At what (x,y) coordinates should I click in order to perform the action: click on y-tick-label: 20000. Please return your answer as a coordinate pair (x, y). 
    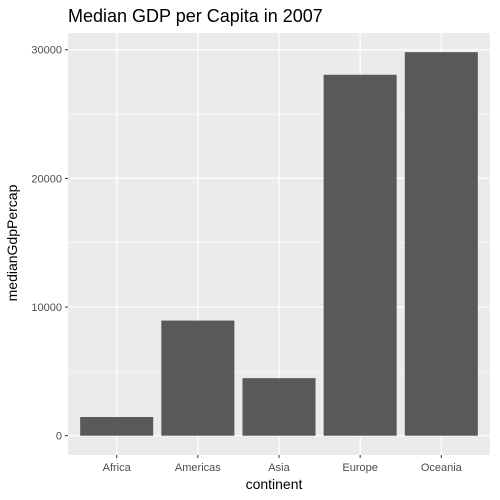
    Looking at the image, I should click on (46, 179).